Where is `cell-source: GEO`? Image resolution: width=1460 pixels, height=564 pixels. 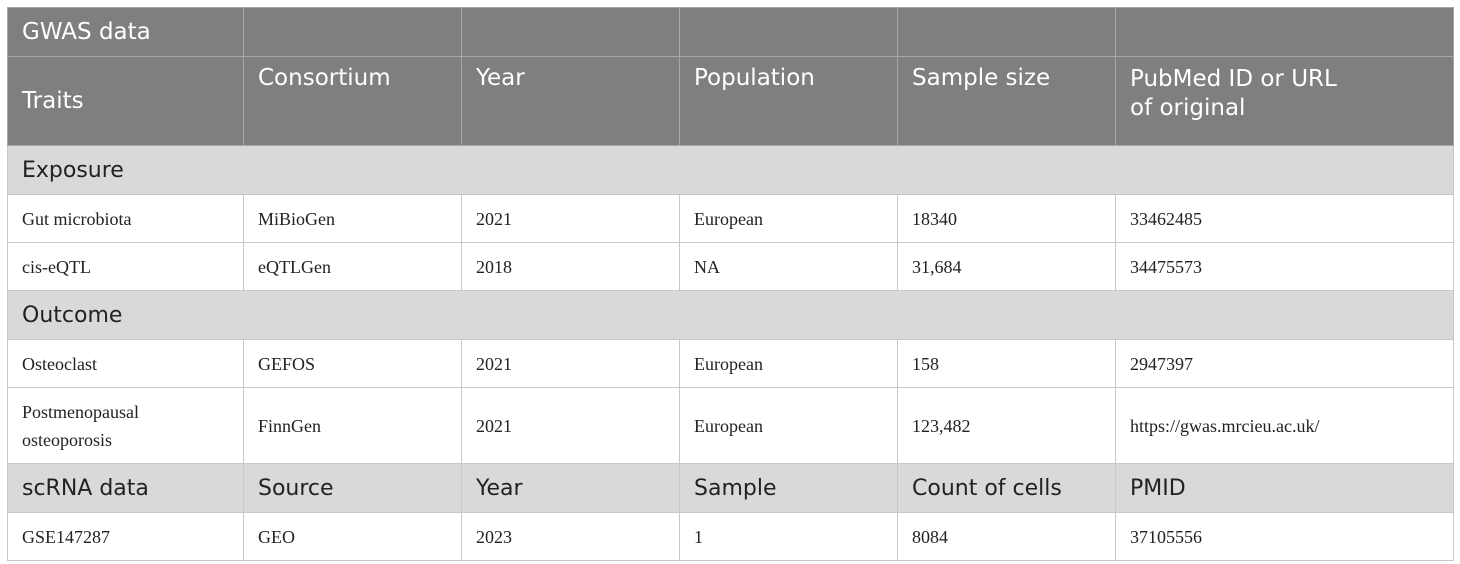 cell-source: GEO is located at coordinates (352, 536).